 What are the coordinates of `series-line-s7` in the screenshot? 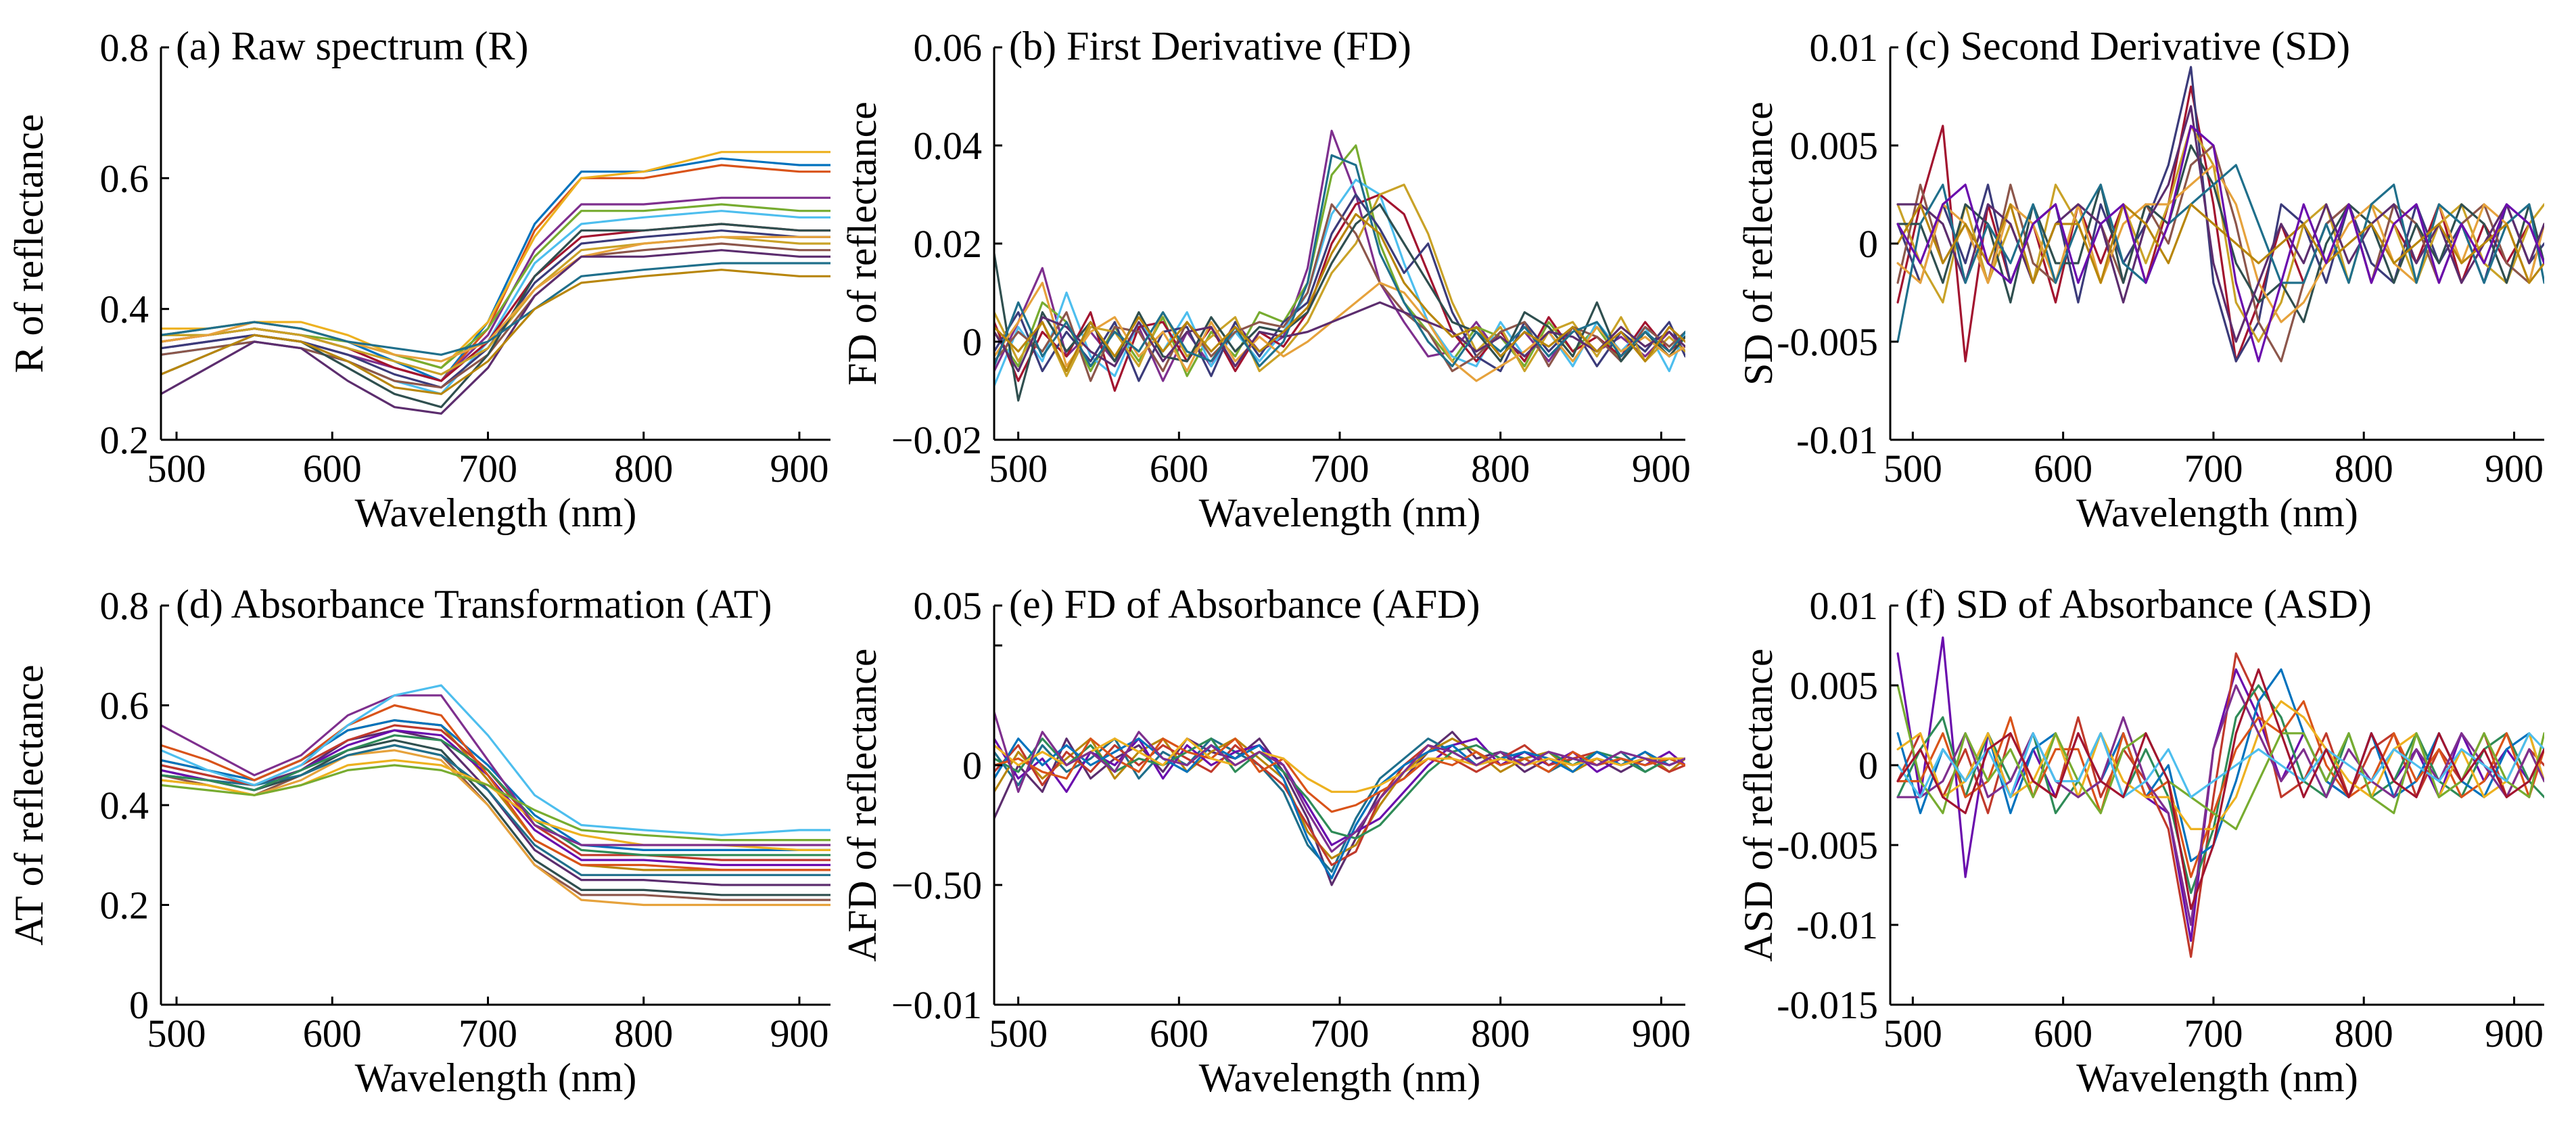 It's located at (2220, 805).